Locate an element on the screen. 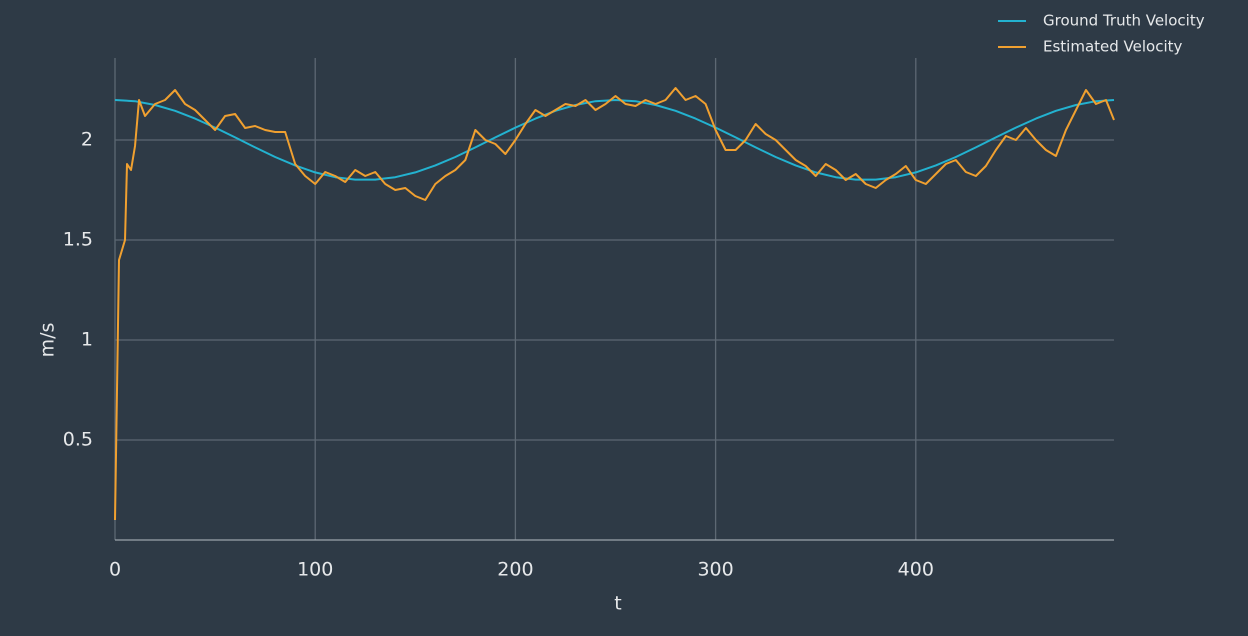 This screenshot has width=1248, height=636. y-tick-label: 1 is located at coordinates (87, 340).